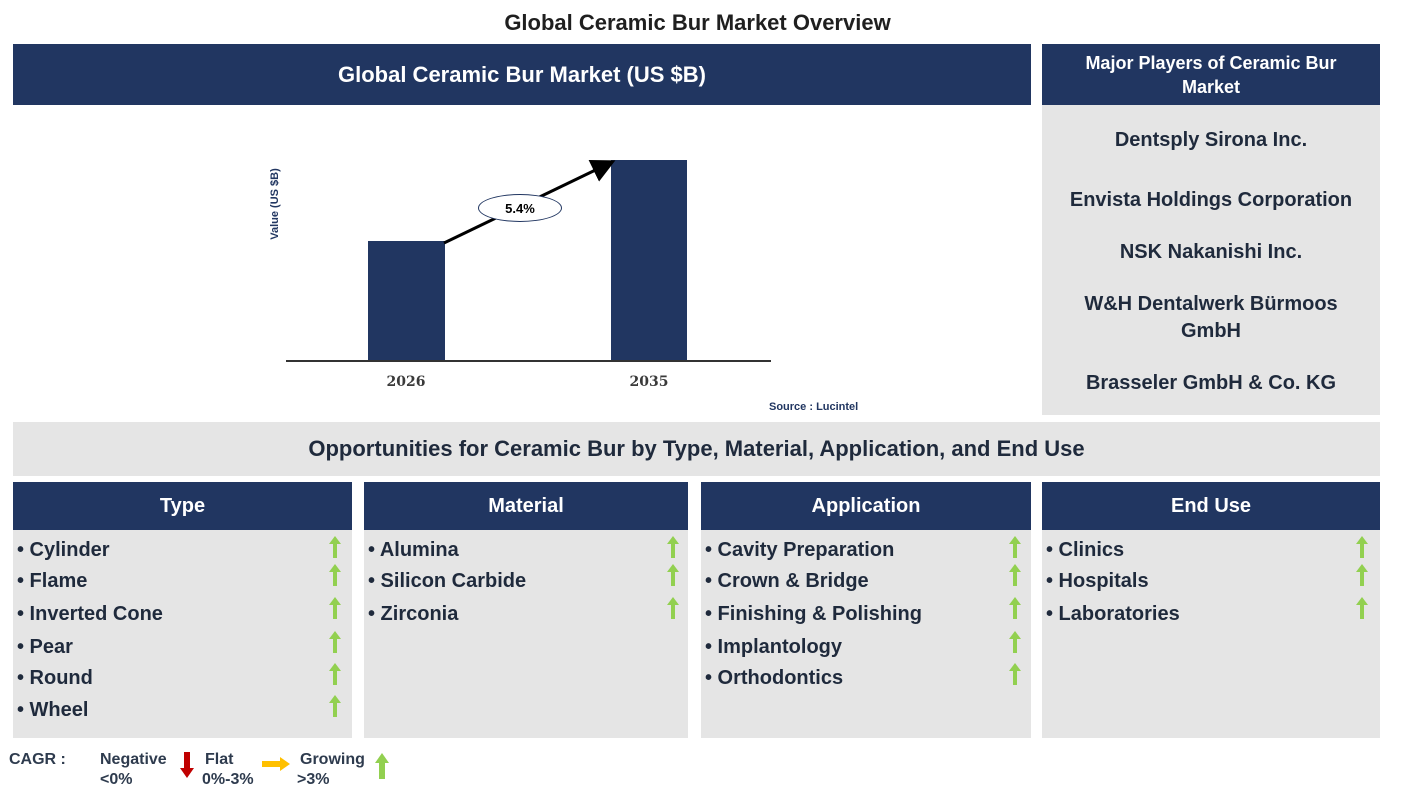  I want to click on list-item: • Finishing & Polishing, so click(813, 614).